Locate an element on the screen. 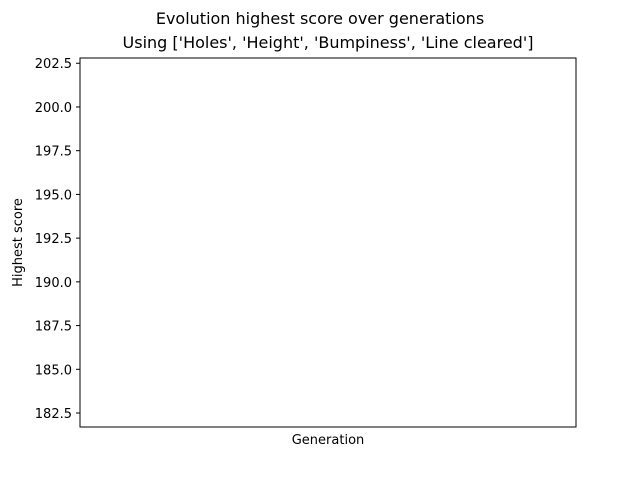  y-tick-label: 185.0 is located at coordinates (53, 370).